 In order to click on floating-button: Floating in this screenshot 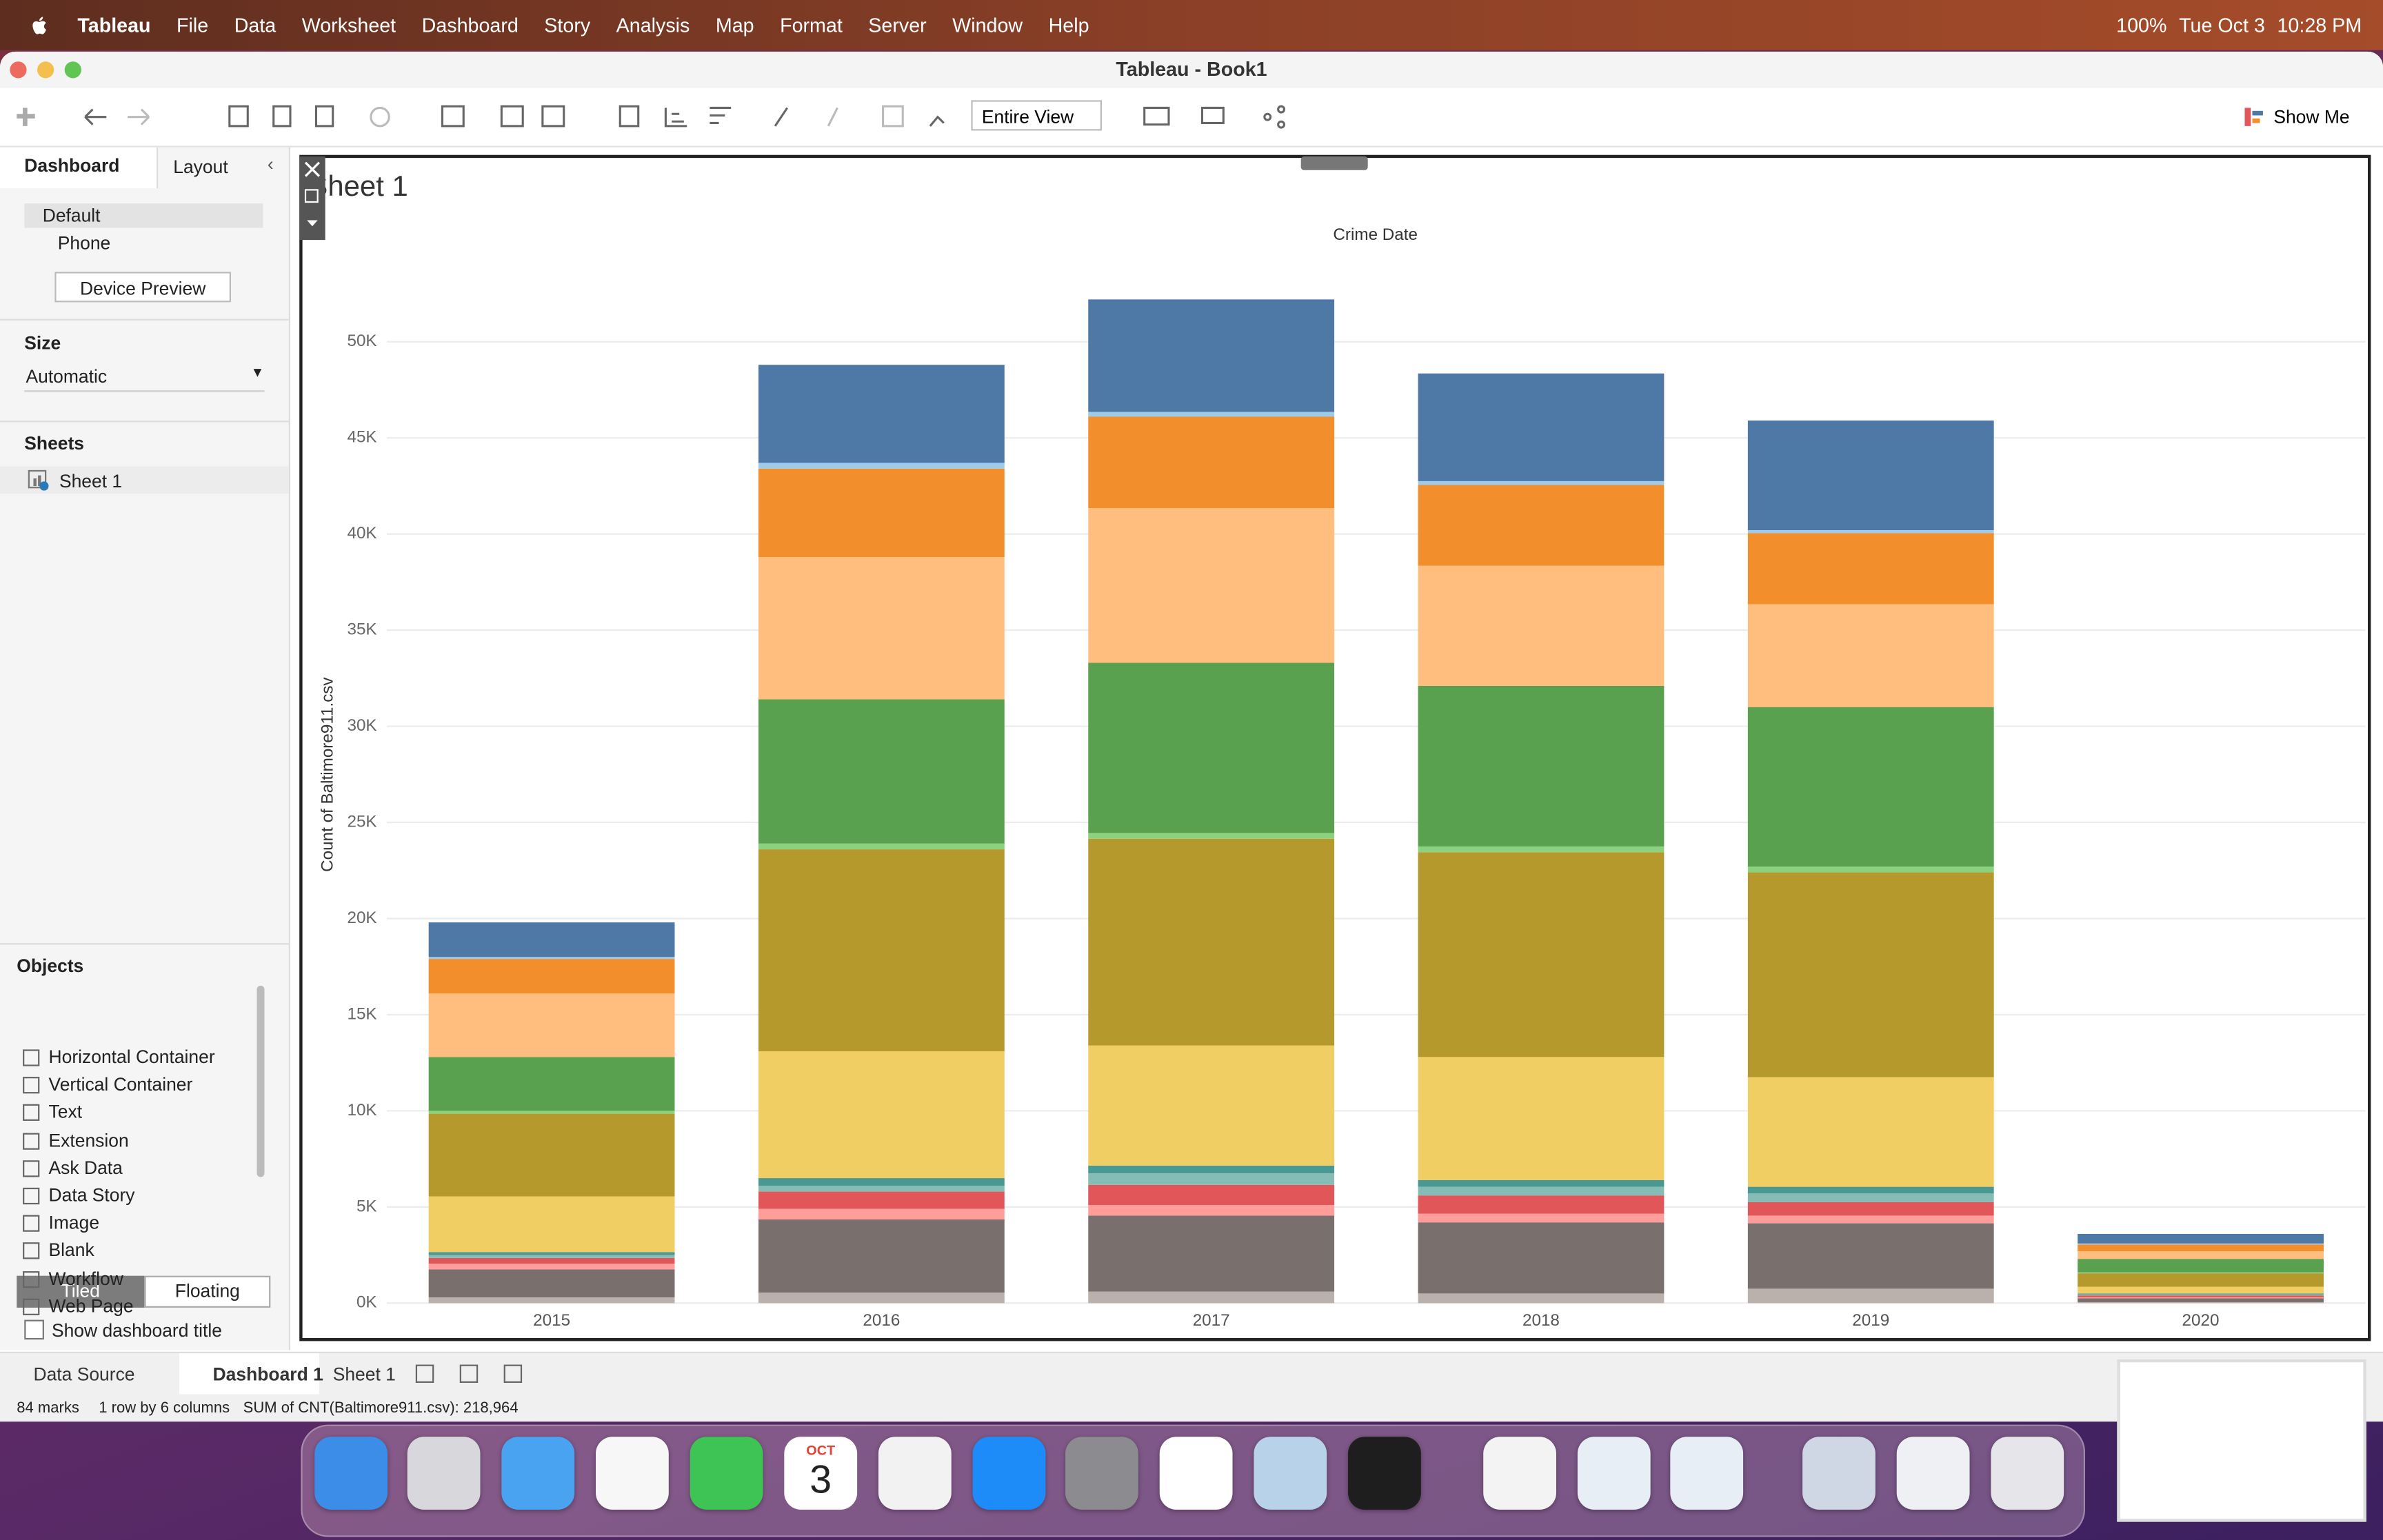, I will do `click(207, 1292)`.